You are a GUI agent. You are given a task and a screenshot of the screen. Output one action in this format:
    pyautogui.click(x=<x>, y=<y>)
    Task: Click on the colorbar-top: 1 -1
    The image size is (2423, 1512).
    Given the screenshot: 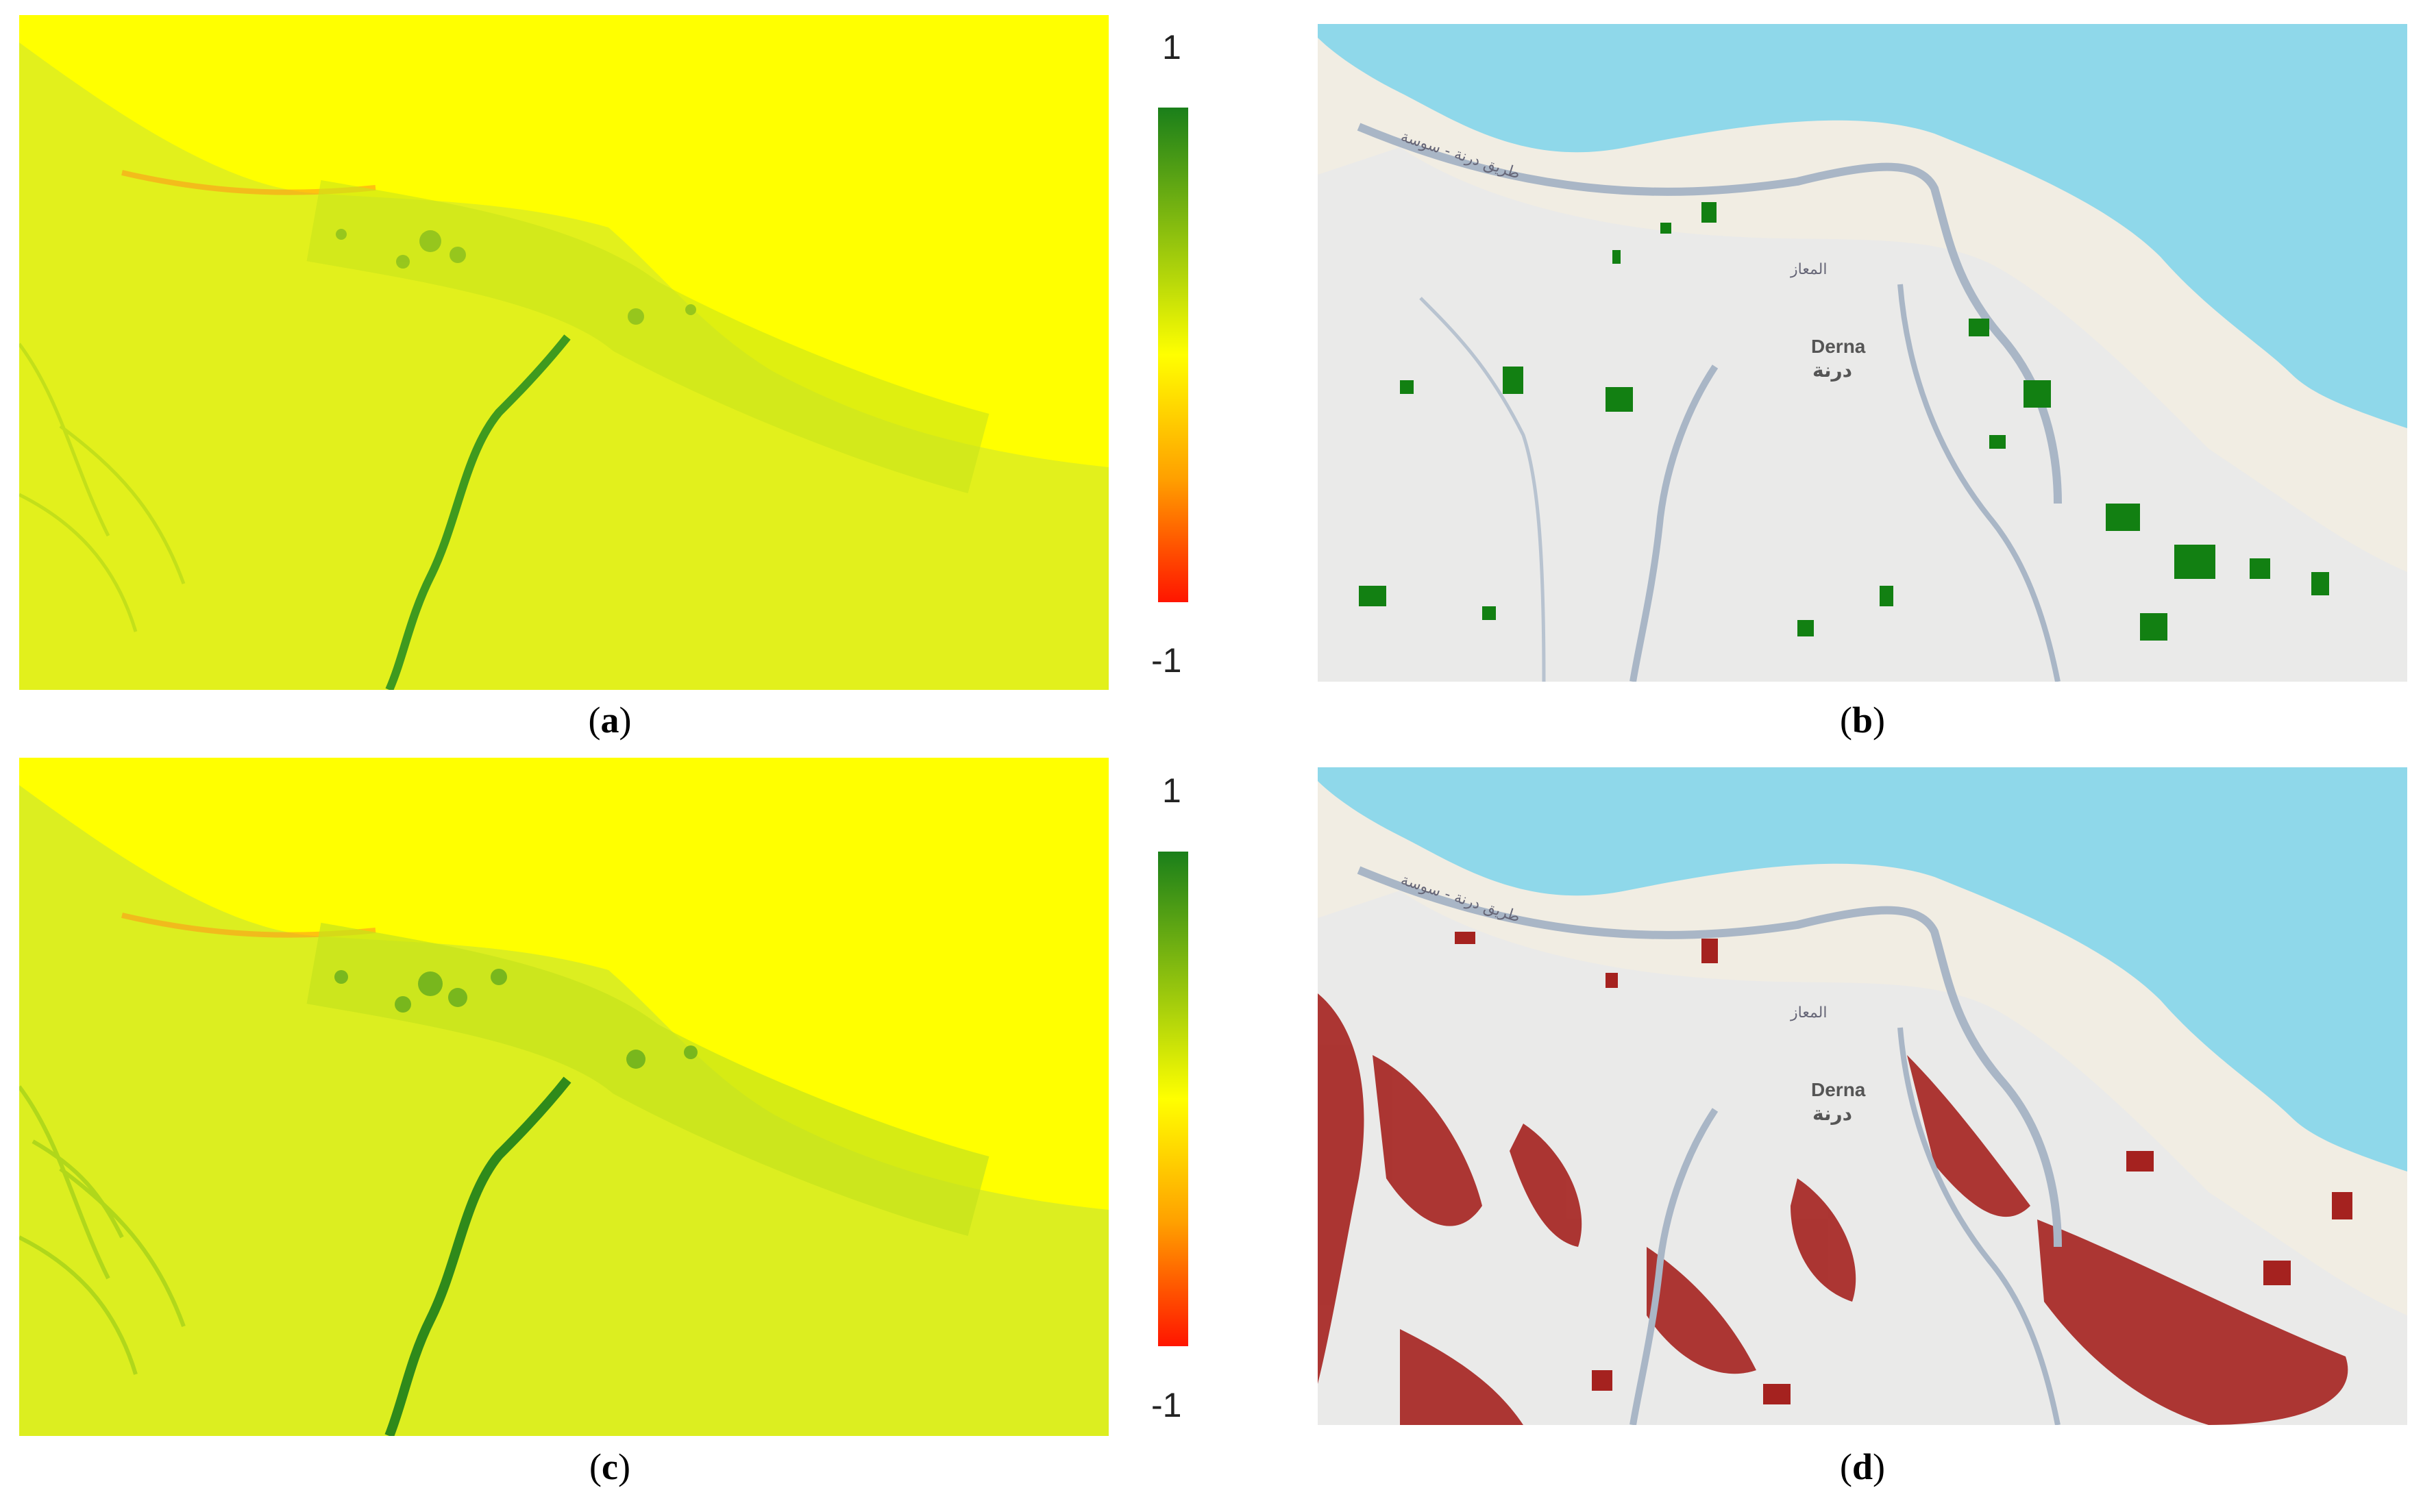 What is the action you would take?
    pyautogui.click(x=1182, y=356)
    